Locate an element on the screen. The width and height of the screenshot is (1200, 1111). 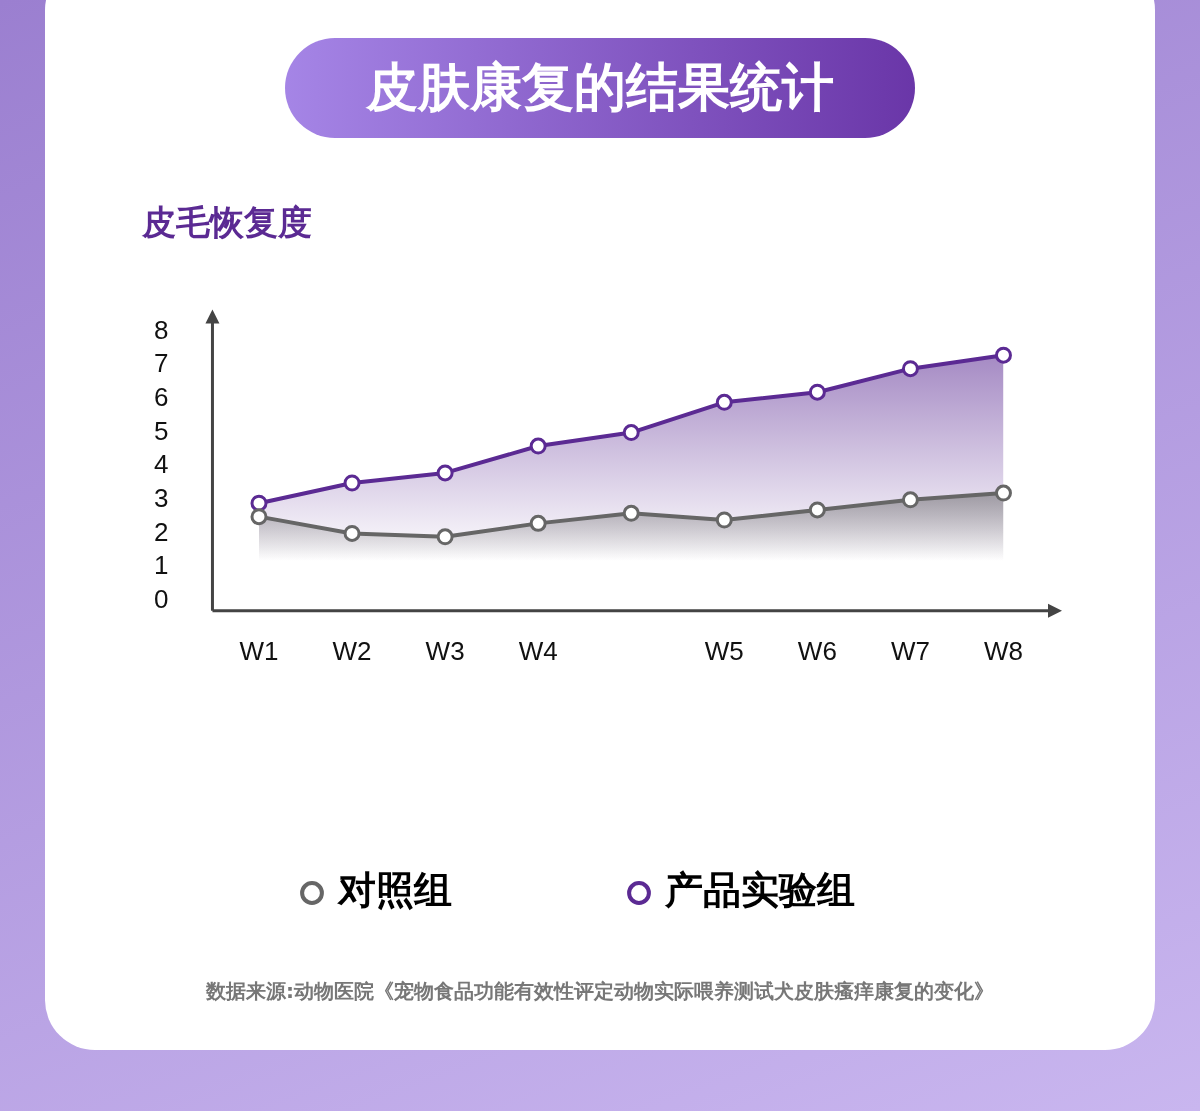
x-tick-label: W6 is located at coordinates (817, 650).